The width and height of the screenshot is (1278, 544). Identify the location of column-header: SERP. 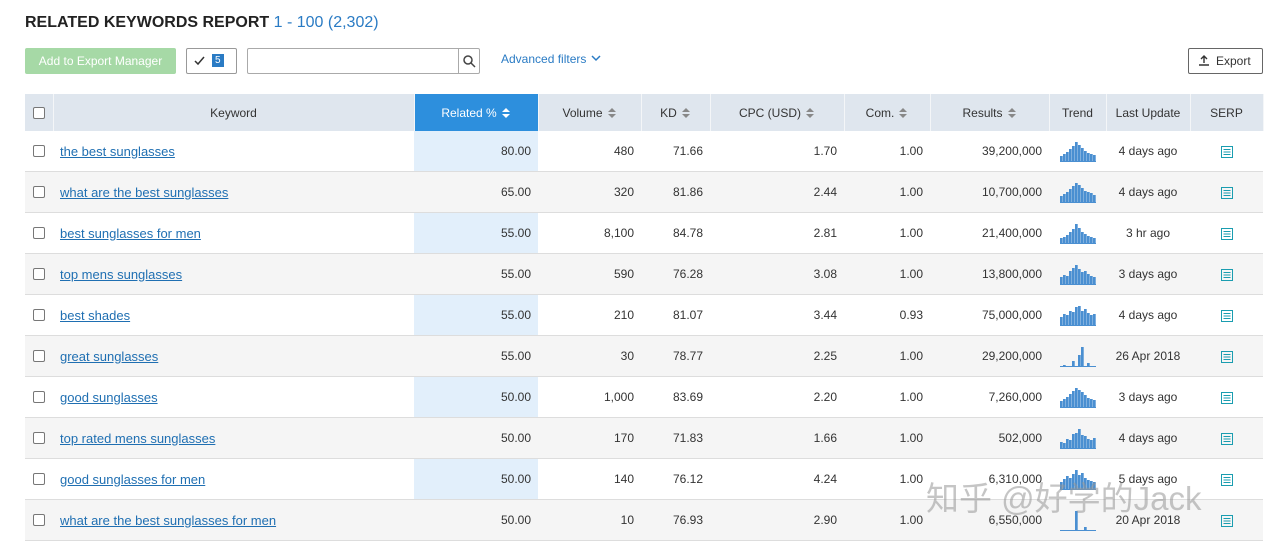
(1227, 112).